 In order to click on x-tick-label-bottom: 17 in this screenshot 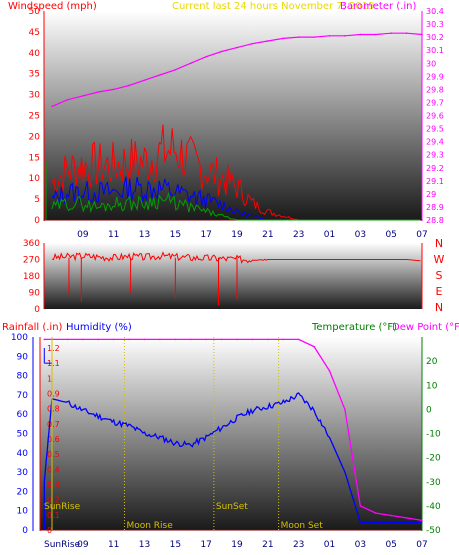, I will do `click(205, 545)`.